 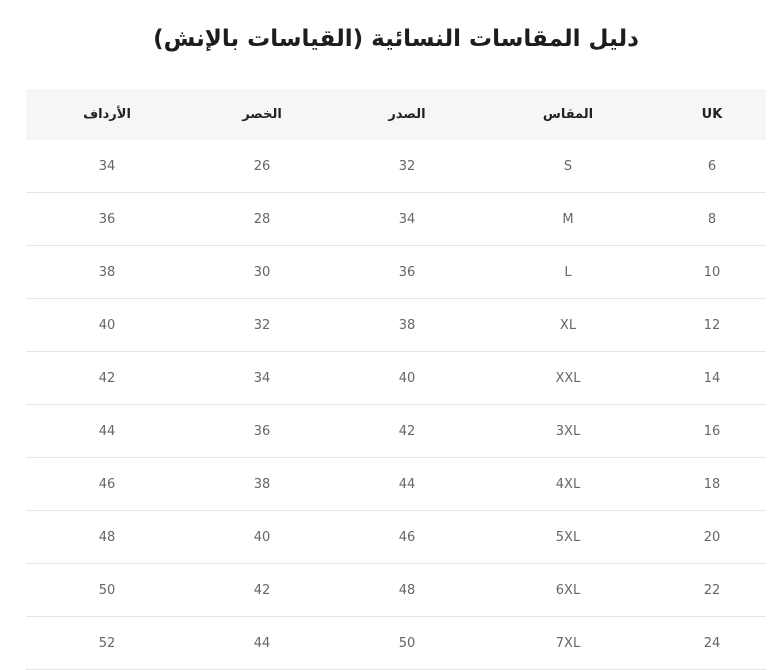 I want to click on cell-size: L, so click(x=568, y=272).